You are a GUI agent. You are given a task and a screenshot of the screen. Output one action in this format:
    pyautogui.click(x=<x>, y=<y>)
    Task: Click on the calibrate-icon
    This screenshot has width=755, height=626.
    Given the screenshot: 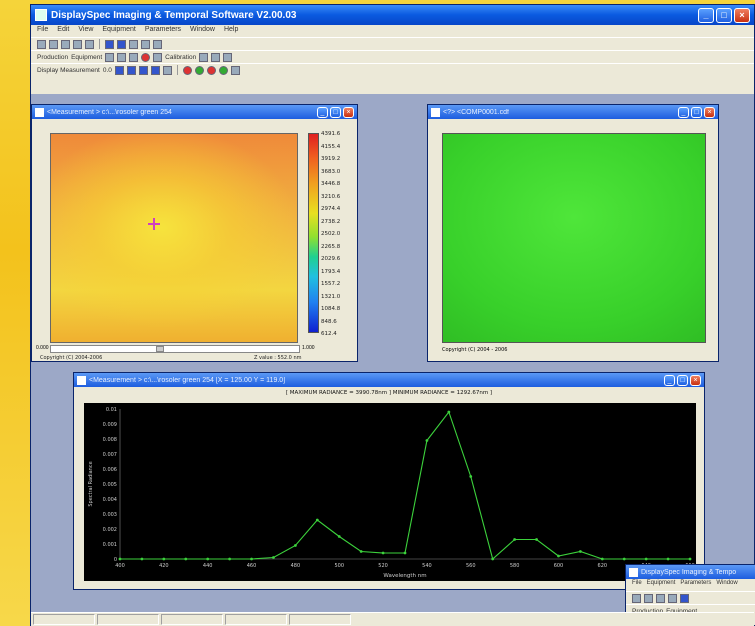 What is the action you would take?
    pyautogui.click(x=204, y=57)
    